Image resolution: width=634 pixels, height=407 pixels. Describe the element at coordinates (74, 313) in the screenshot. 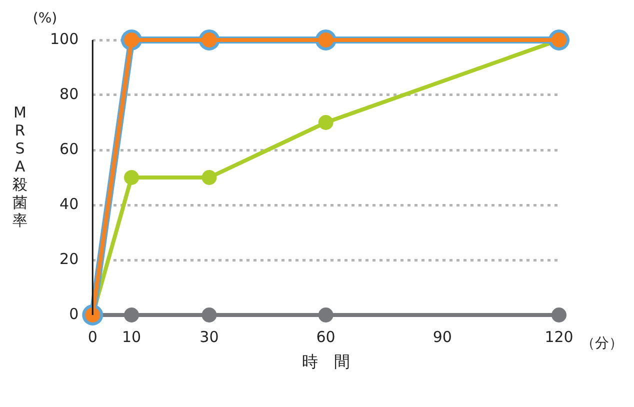

I see `y-tick-label: 0` at that location.